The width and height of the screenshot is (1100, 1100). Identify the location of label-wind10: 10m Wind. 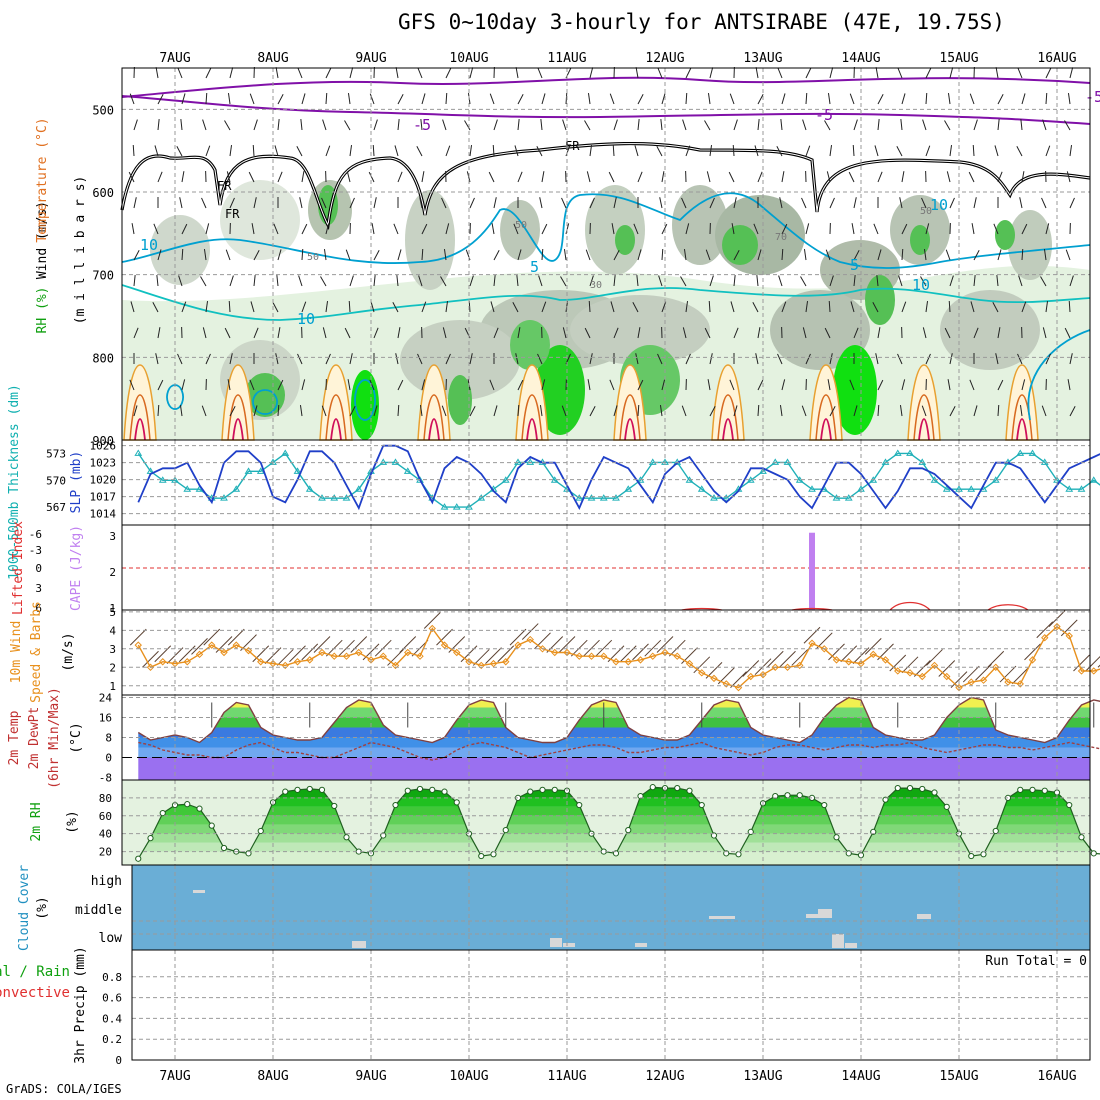
(16, 652).